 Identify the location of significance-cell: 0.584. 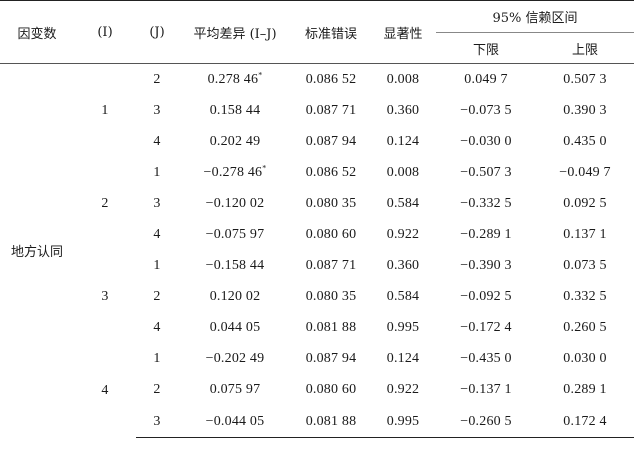
(403, 297).